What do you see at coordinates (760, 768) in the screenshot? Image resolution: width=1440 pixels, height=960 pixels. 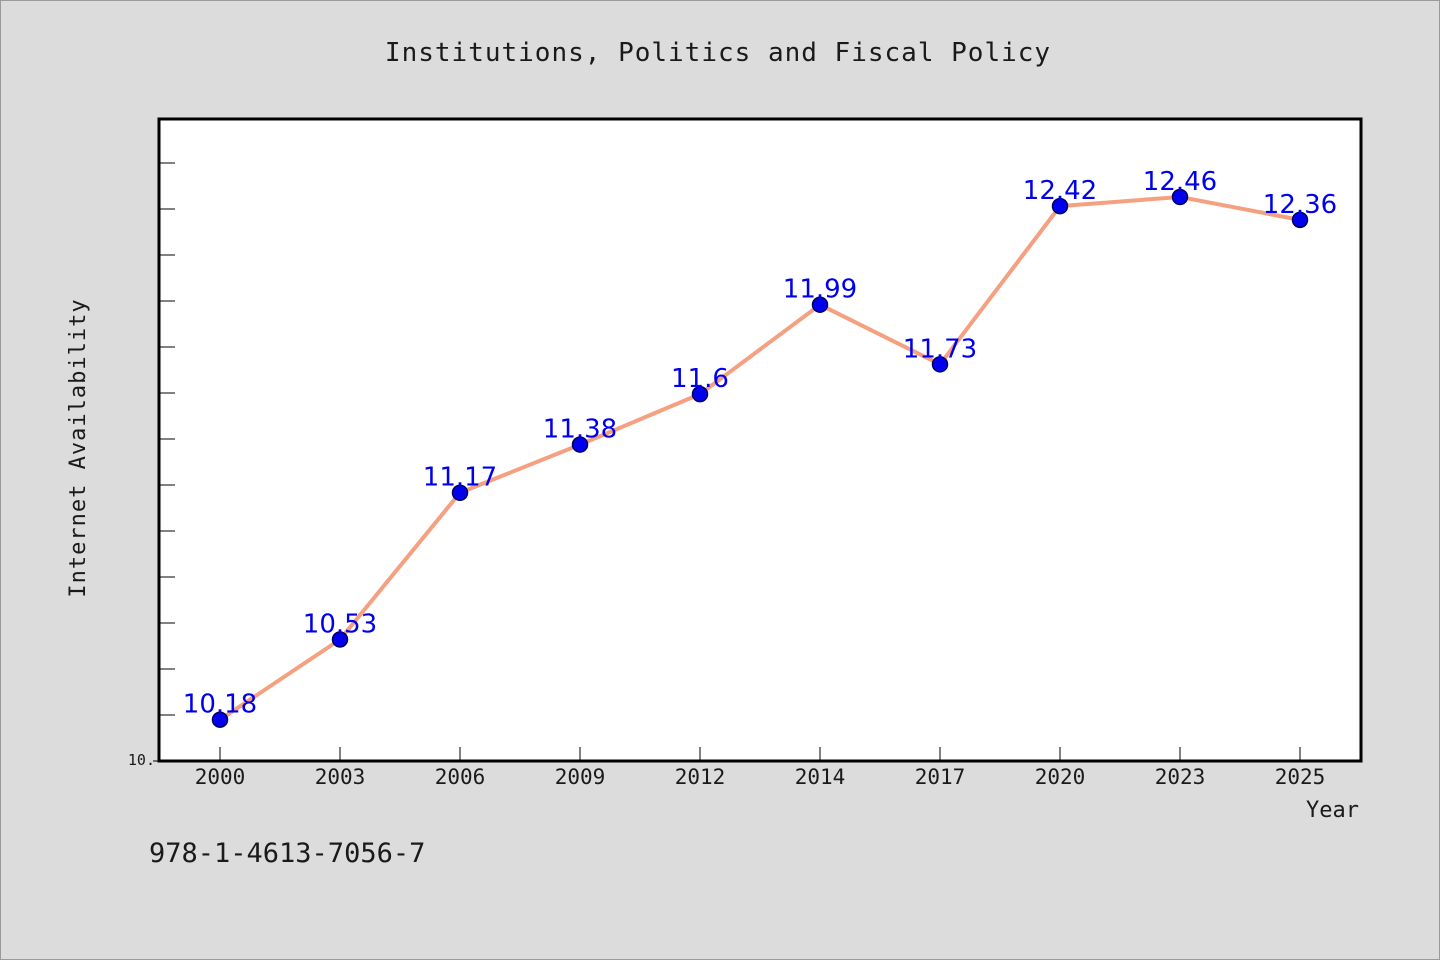 I see `x-axis-ticks: 2000 2003 2006 2009 2012 2014 2017 2020 2023 2025` at bounding box center [760, 768].